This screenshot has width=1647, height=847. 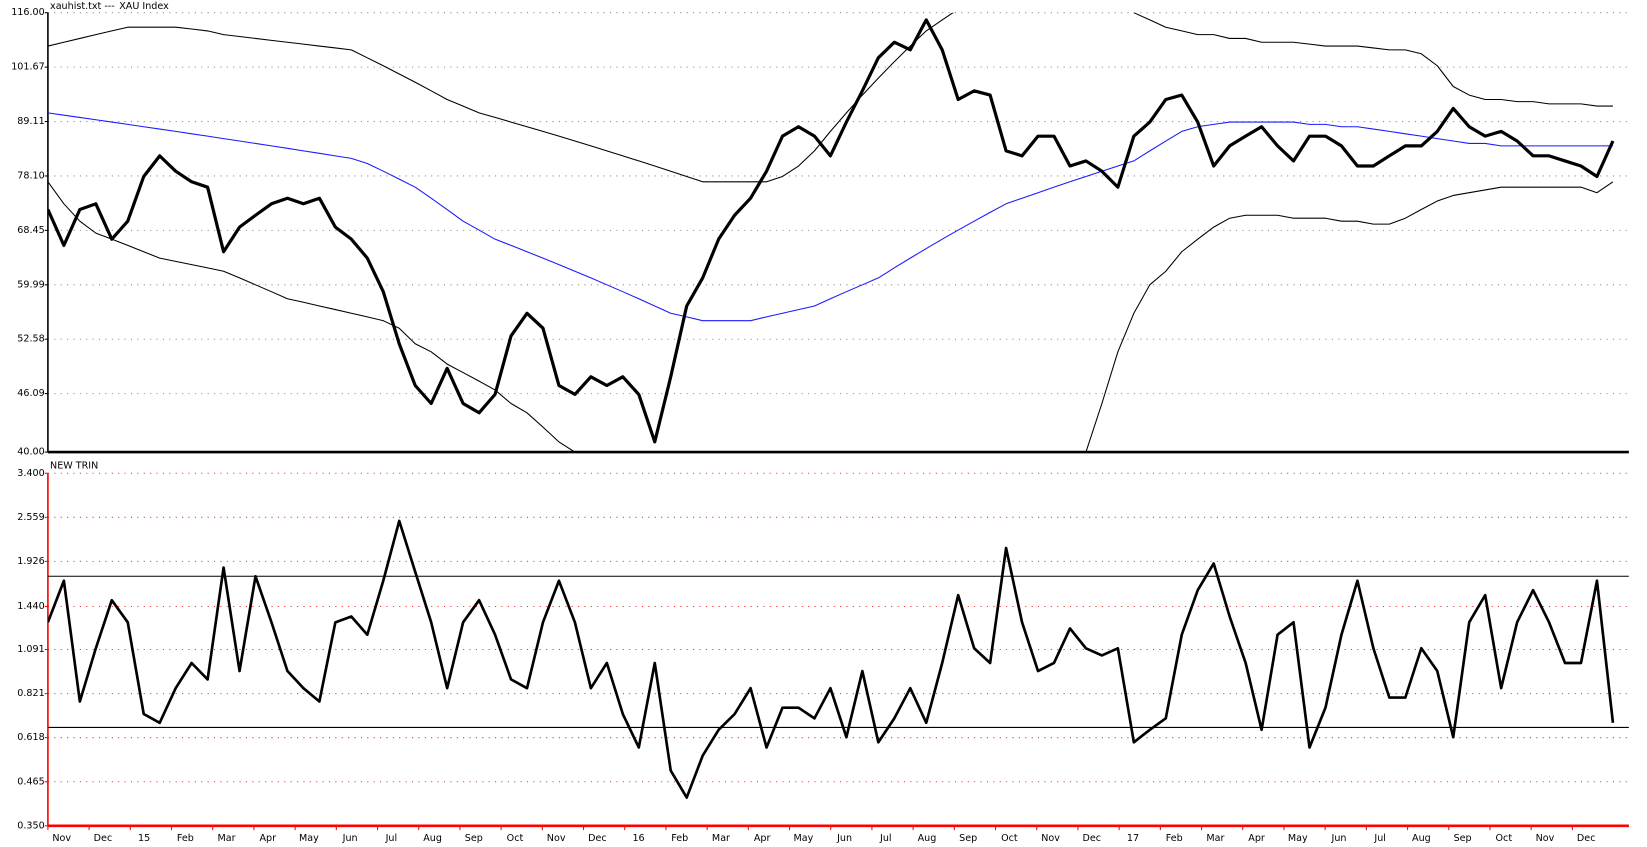 I want to click on y-tick-label: 3.400, so click(x=30, y=473).